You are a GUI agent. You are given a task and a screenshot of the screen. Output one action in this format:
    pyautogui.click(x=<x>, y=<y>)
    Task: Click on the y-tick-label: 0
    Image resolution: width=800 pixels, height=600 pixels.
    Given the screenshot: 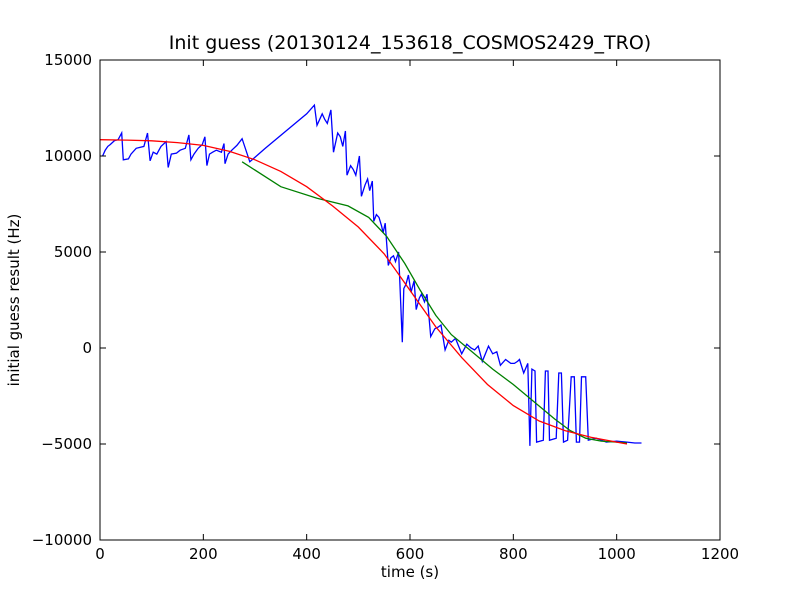 What is the action you would take?
    pyautogui.click(x=87, y=348)
    